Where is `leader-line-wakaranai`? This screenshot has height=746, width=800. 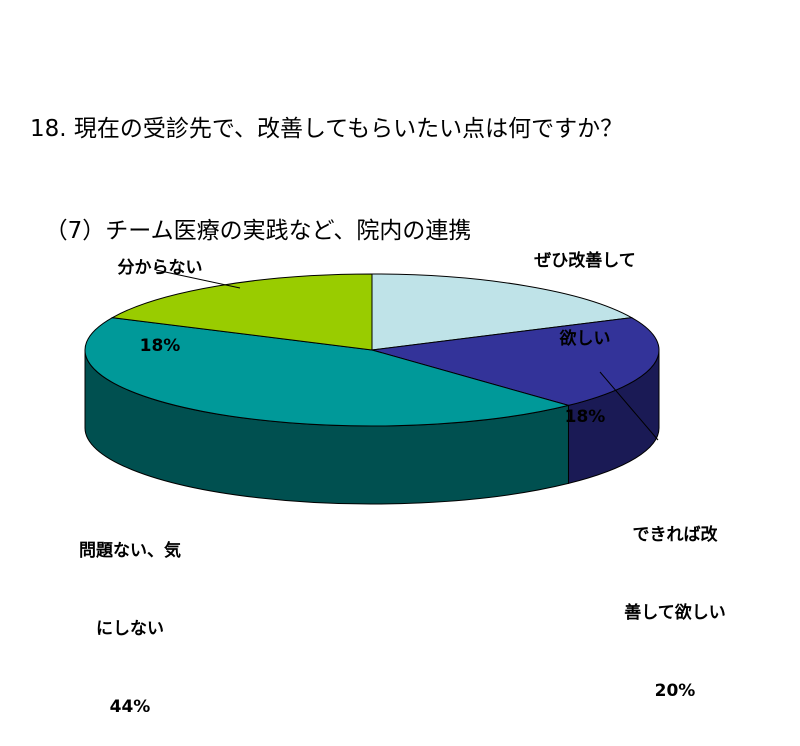 leader-line-wakaranai is located at coordinates (198, 279).